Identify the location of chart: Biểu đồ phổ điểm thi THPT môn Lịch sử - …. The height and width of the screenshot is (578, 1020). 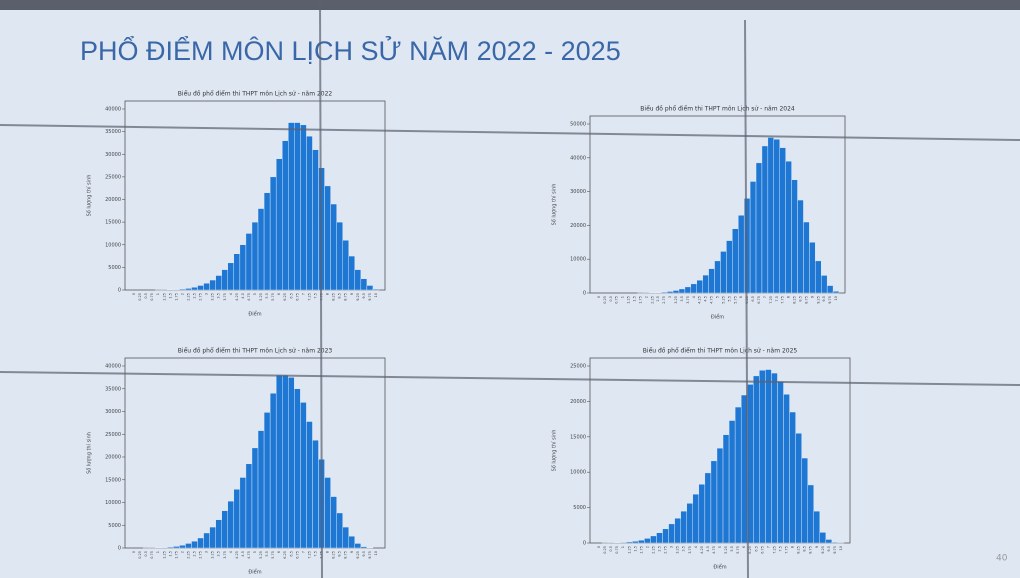
(701, 459).